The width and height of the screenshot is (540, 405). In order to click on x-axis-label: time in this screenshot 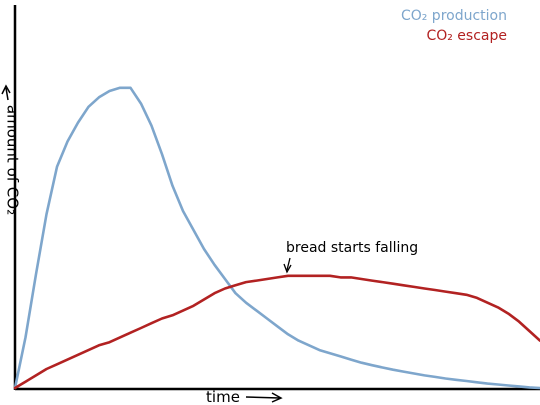, I will do `click(223, 396)`.